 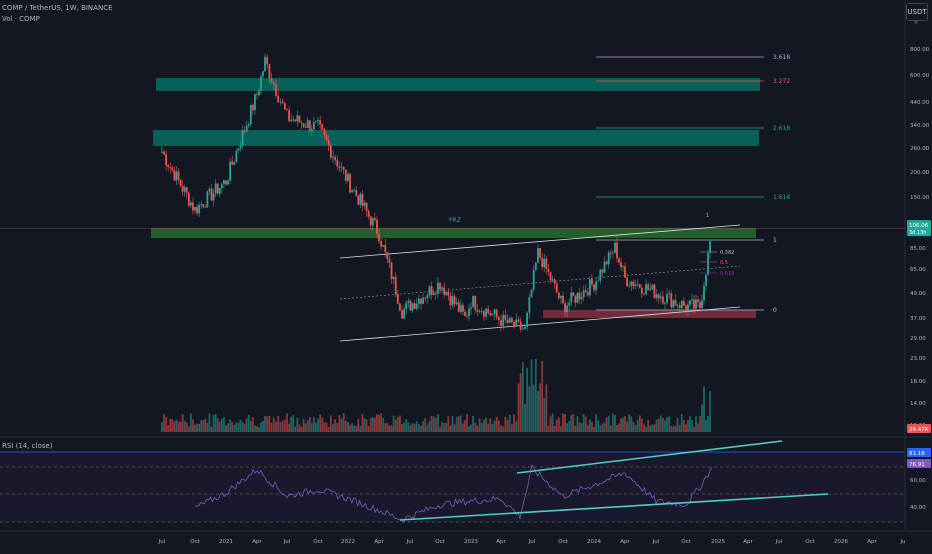 I want to click on prz-label: PRZ, so click(x=455, y=220).